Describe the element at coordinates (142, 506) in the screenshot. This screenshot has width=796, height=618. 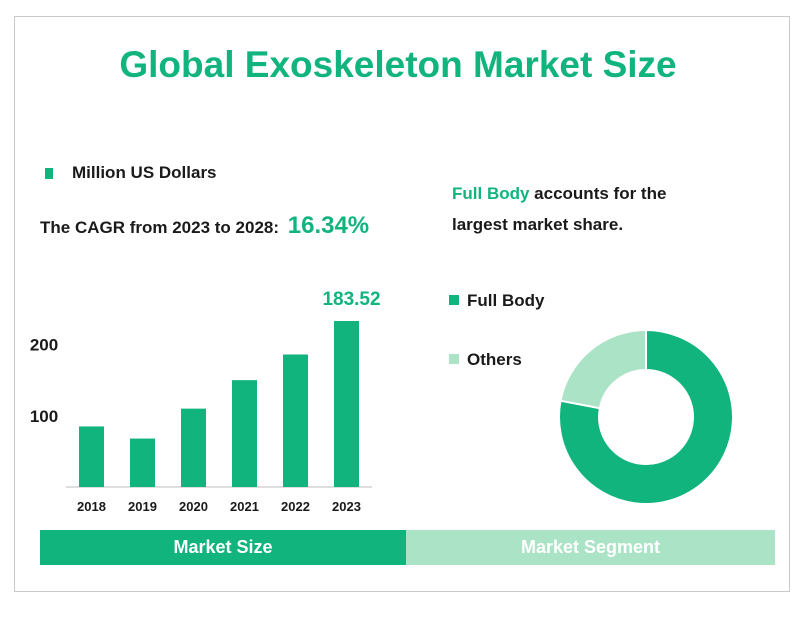
I see `x-tick-label: 2019` at that location.